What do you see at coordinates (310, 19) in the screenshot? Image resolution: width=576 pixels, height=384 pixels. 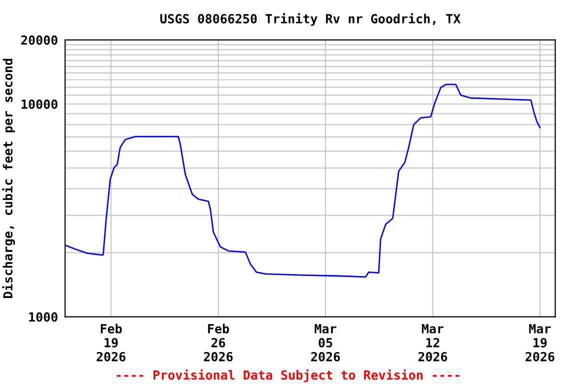 I see `chart-title: USGS 08066250 Trinity Rv nr Goodrich, TX` at bounding box center [310, 19].